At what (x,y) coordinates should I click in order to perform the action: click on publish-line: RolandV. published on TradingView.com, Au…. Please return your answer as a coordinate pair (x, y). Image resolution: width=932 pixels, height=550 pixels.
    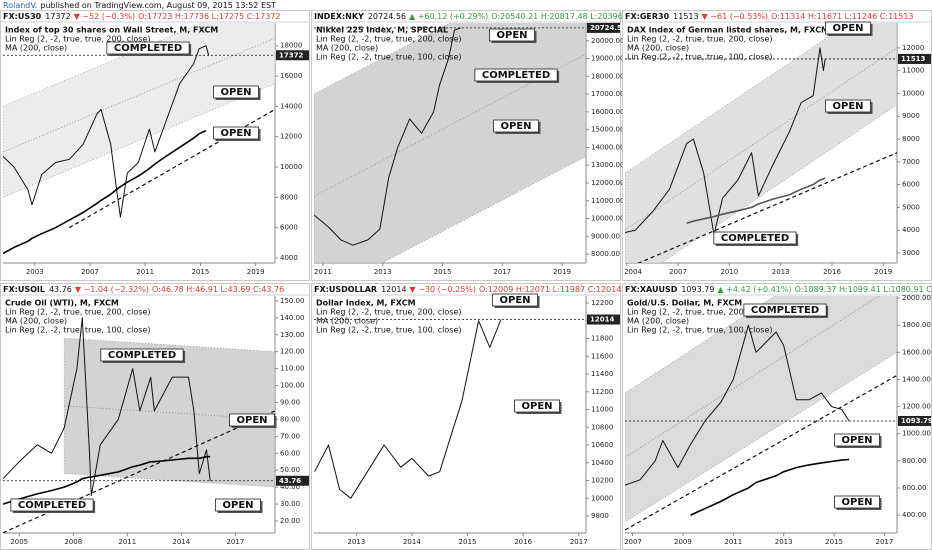
    Looking at the image, I should click on (139, 5).